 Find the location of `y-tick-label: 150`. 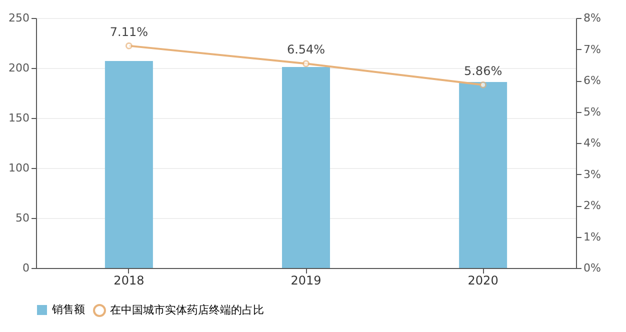

y-tick-label: 150 is located at coordinates (19, 118).